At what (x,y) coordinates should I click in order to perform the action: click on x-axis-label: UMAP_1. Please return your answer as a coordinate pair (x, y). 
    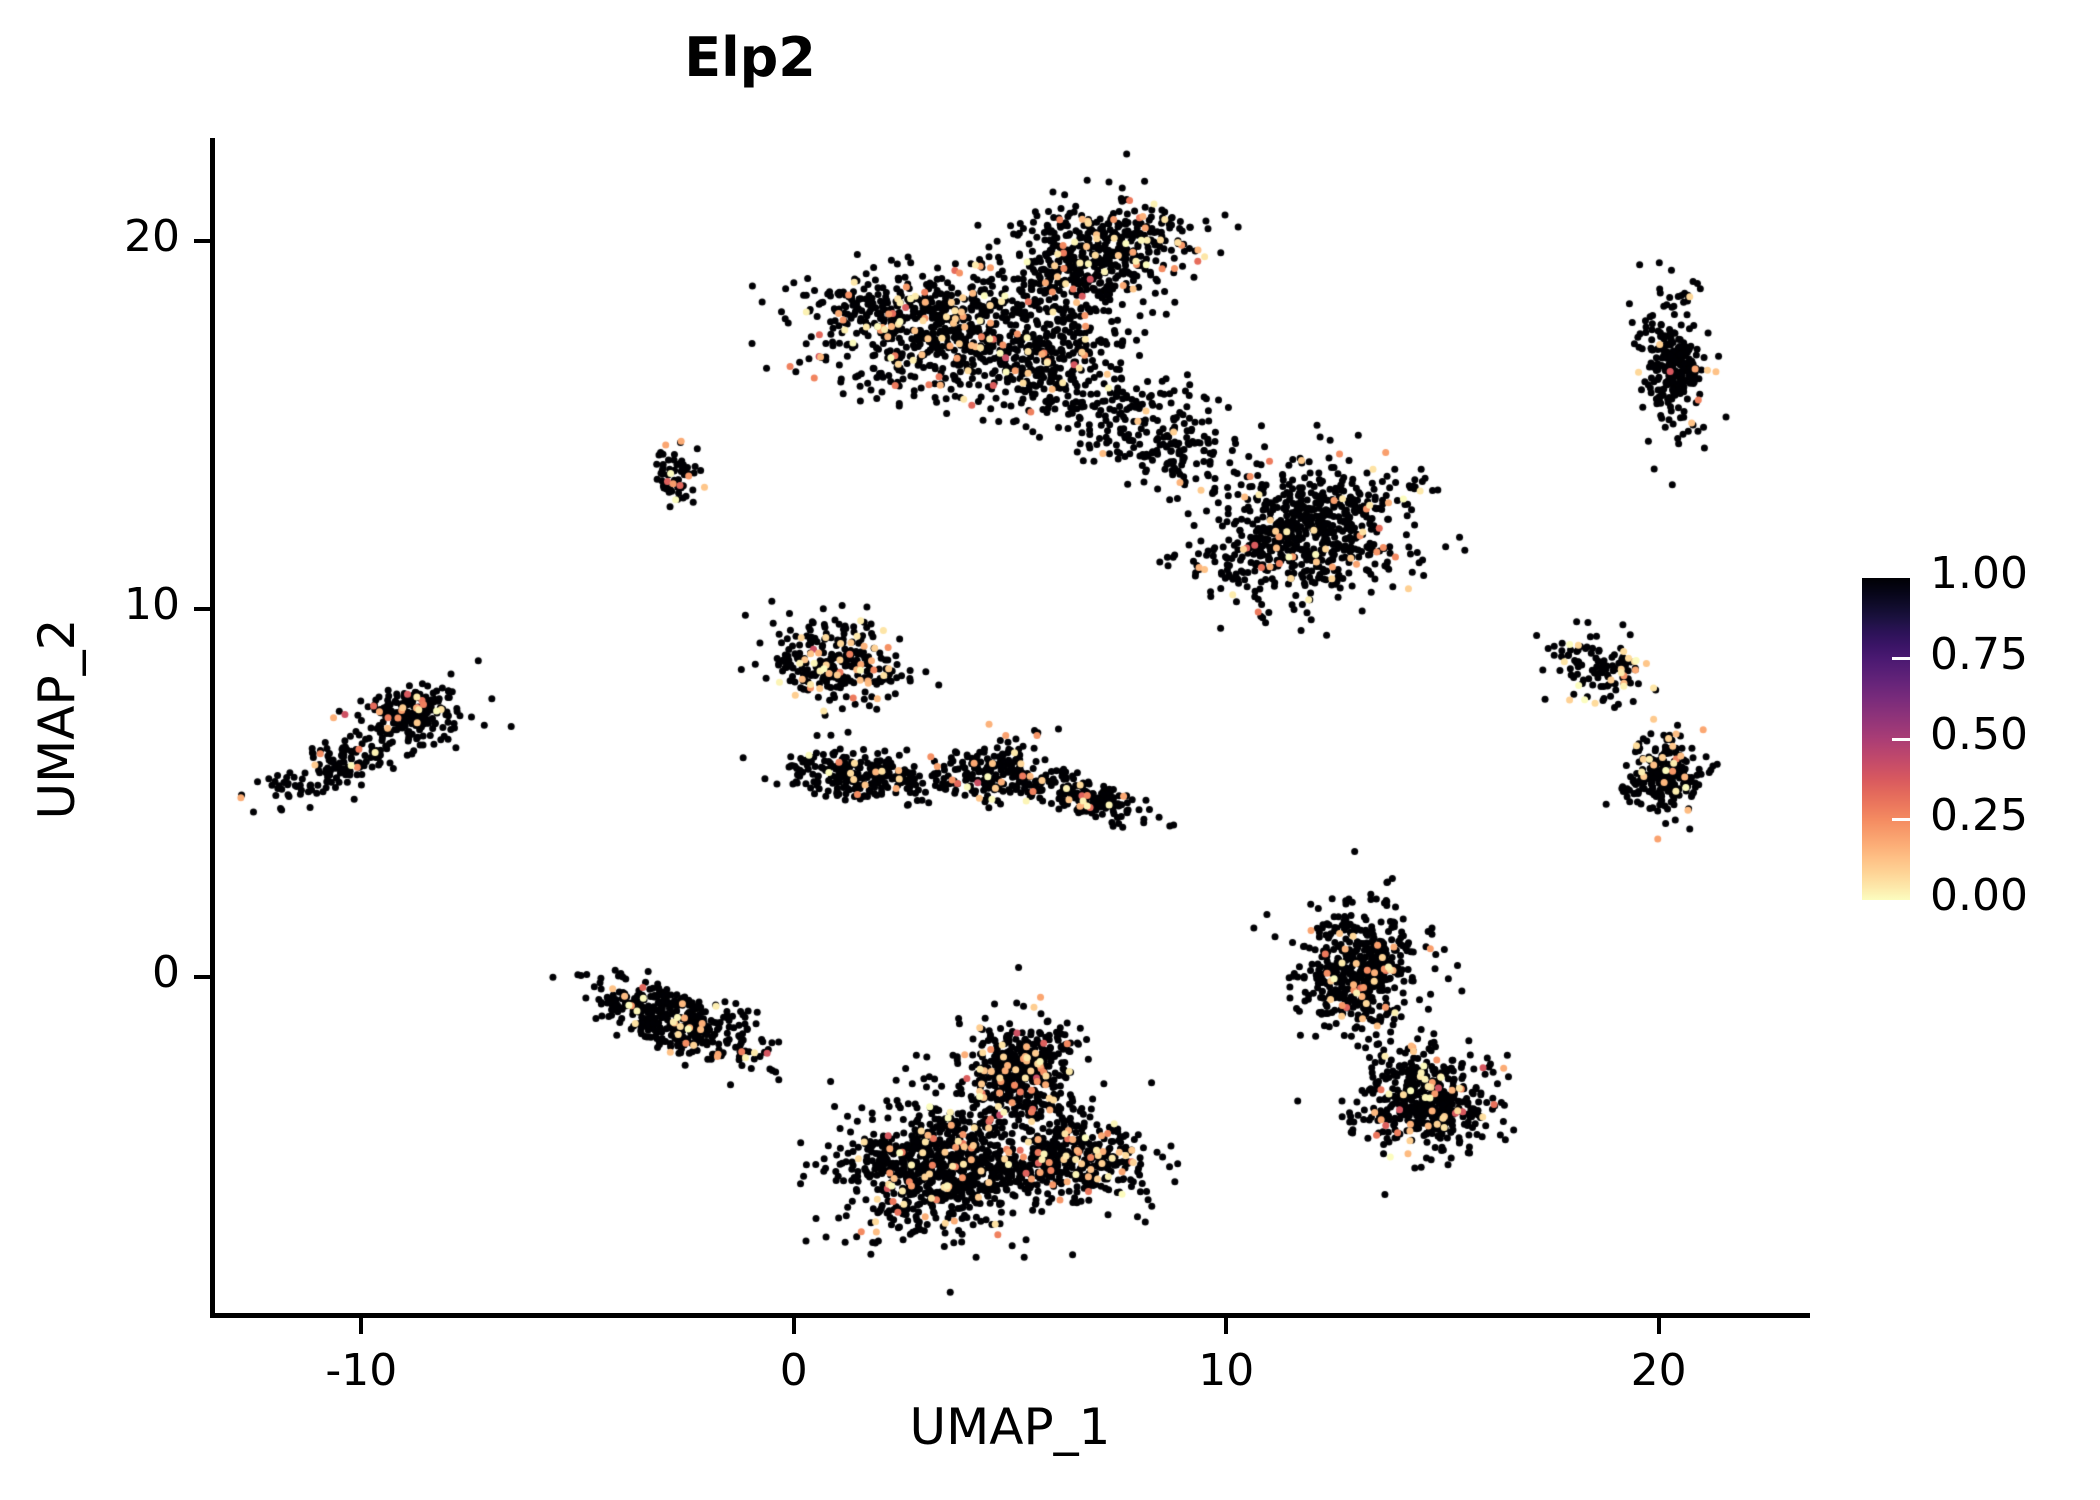
    Looking at the image, I should click on (1010, 1427).